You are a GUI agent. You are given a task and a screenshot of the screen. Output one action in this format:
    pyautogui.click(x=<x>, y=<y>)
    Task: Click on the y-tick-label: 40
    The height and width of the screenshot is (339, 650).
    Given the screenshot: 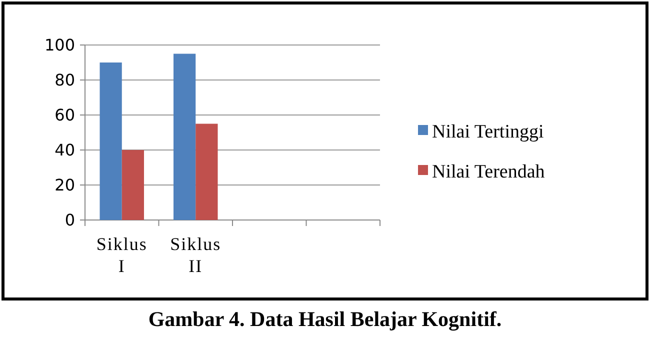 What is the action you would take?
    pyautogui.click(x=64, y=150)
    